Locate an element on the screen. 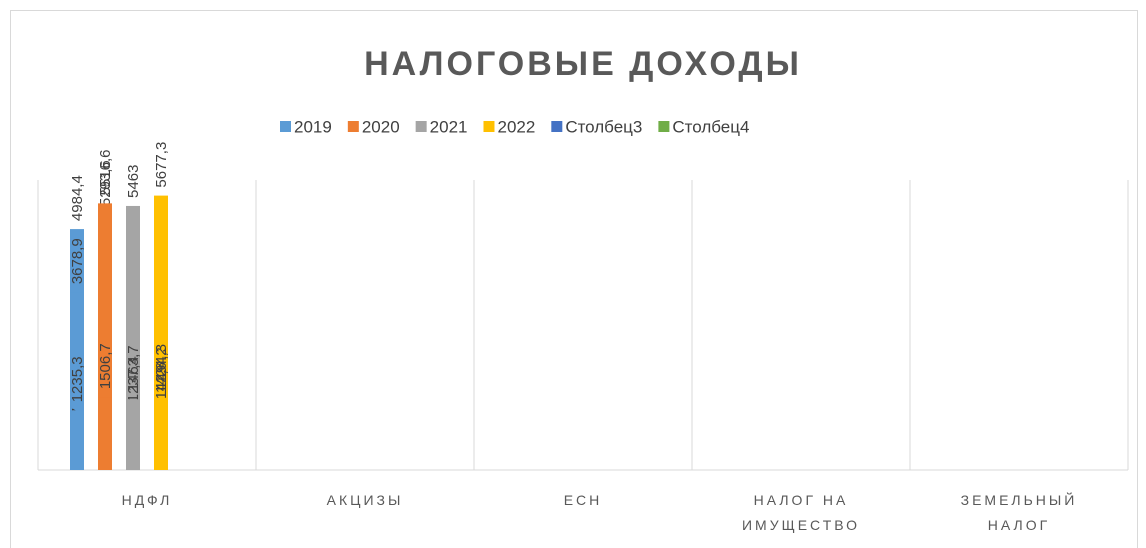  x-tick-label: ЗЕМЕЛЬНЫЙ is located at coordinates (1019, 499).